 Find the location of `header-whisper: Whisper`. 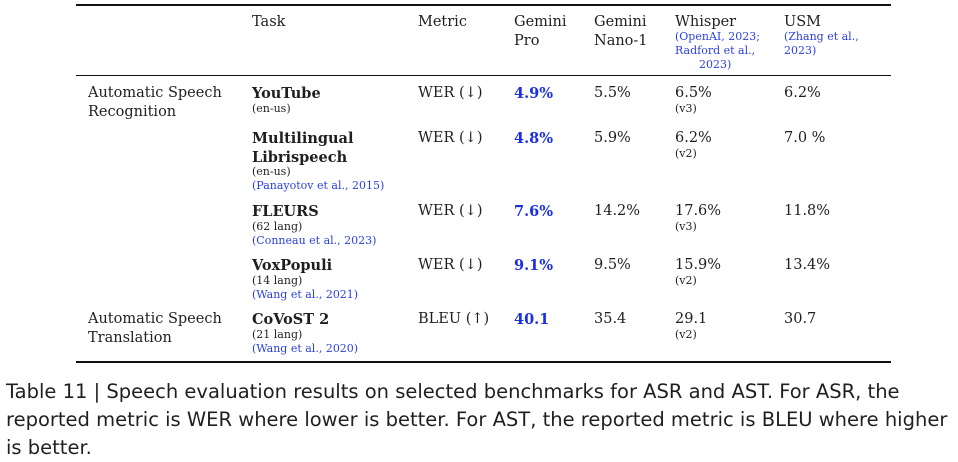

header-whisper: Whisper is located at coordinates (706, 22).